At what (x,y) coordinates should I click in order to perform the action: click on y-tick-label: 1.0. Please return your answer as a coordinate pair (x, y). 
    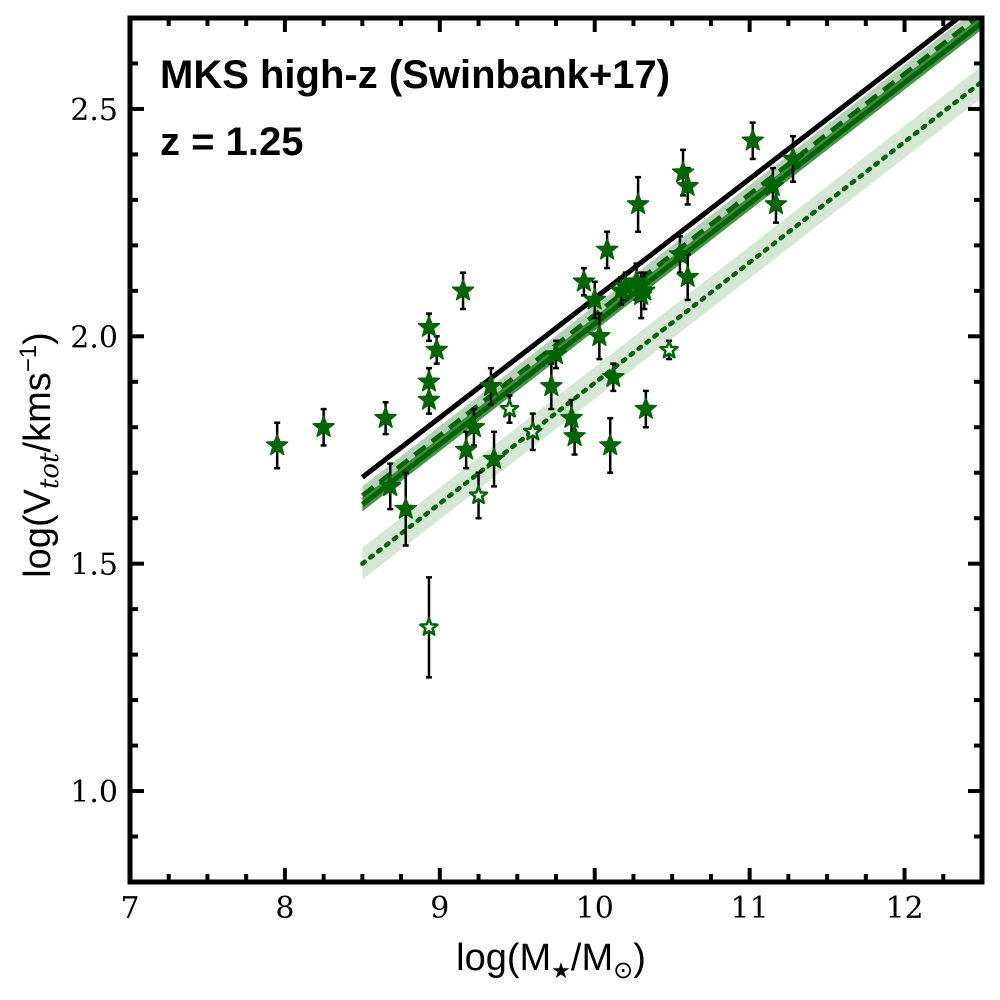
    Looking at the image, I should click on (94, 792).